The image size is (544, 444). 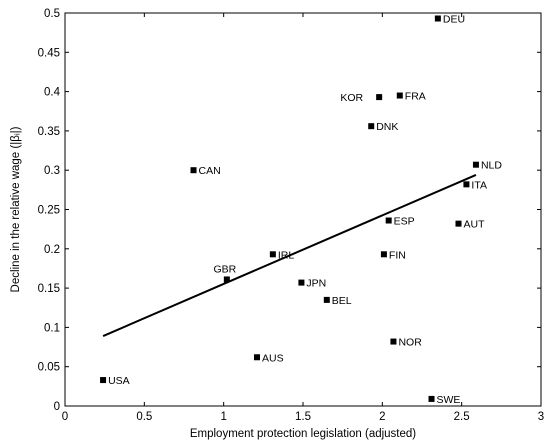 What do you see at coordinates (382, 417) in the screenshot?
I see `x-tick-label: 2` at bounding box center [382, 417].